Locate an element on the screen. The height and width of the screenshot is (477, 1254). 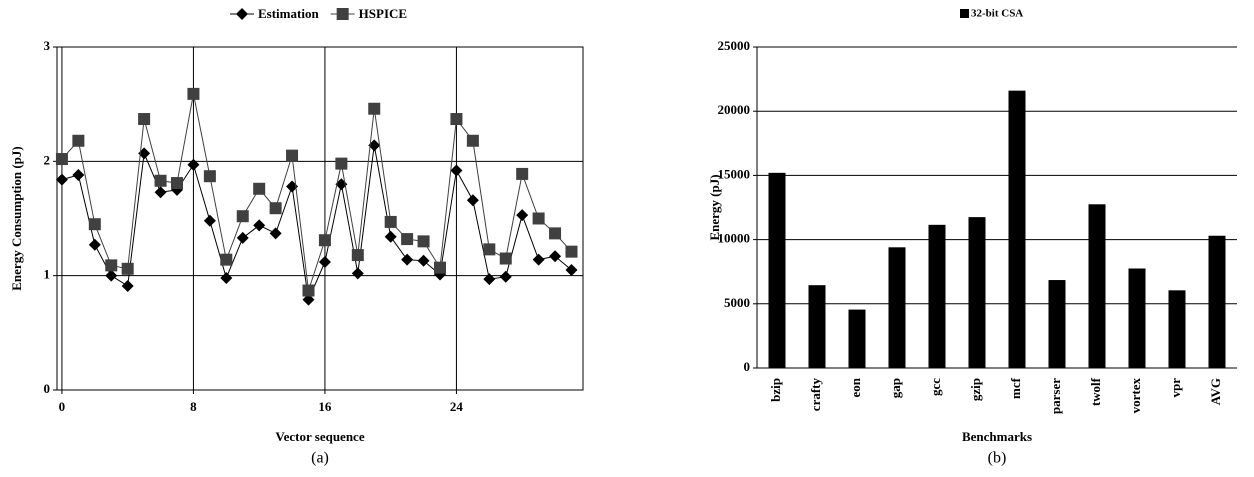
y-axis-label: Energy (pJ) is located at coordinates (714, 207).